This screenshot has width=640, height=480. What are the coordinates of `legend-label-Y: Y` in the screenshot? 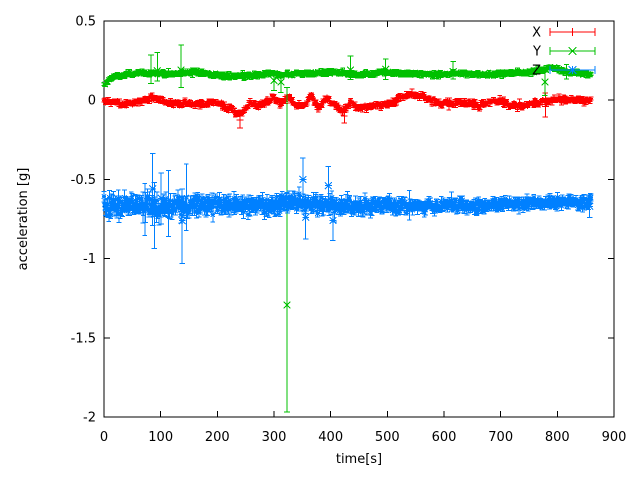 It's located at (536, 52).